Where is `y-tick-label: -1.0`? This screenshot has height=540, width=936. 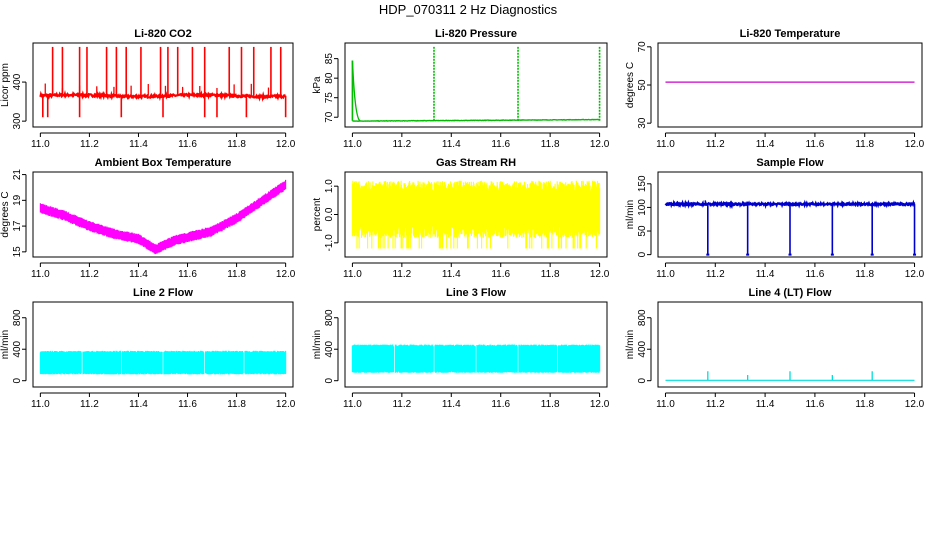 y-tick-label: -1.0 is located at coordinates (329, 243).